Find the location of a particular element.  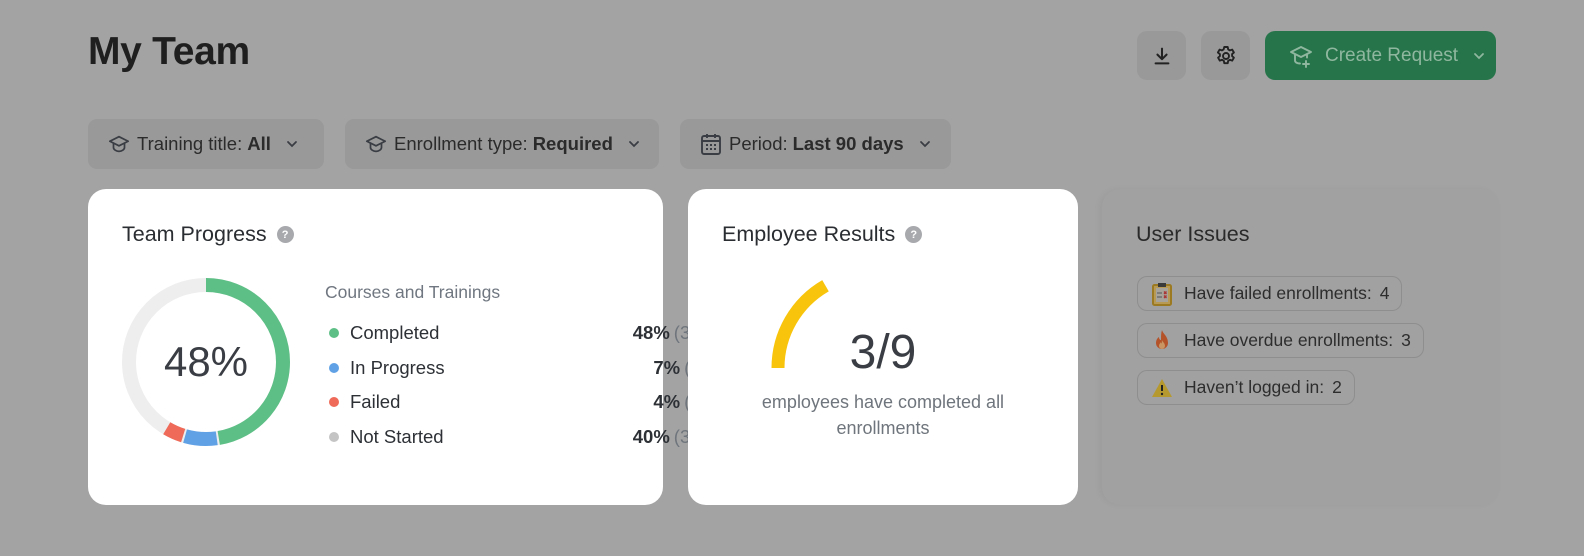

legend-pct: 7% is located at coordinates (667, 367).